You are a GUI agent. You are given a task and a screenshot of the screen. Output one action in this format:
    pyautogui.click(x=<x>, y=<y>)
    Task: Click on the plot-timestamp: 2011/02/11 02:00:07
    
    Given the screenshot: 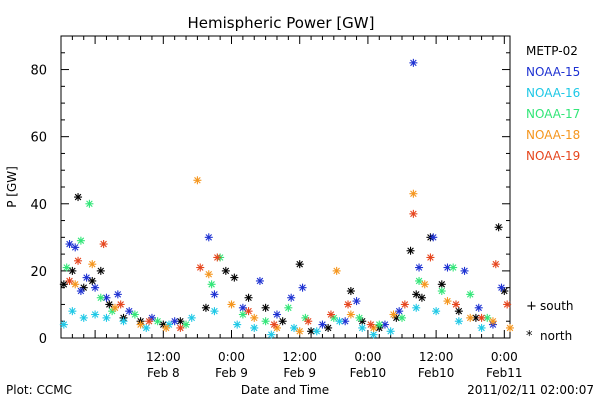 What is the action you would take?
    pyautogui.click(x=530, y=390)
    